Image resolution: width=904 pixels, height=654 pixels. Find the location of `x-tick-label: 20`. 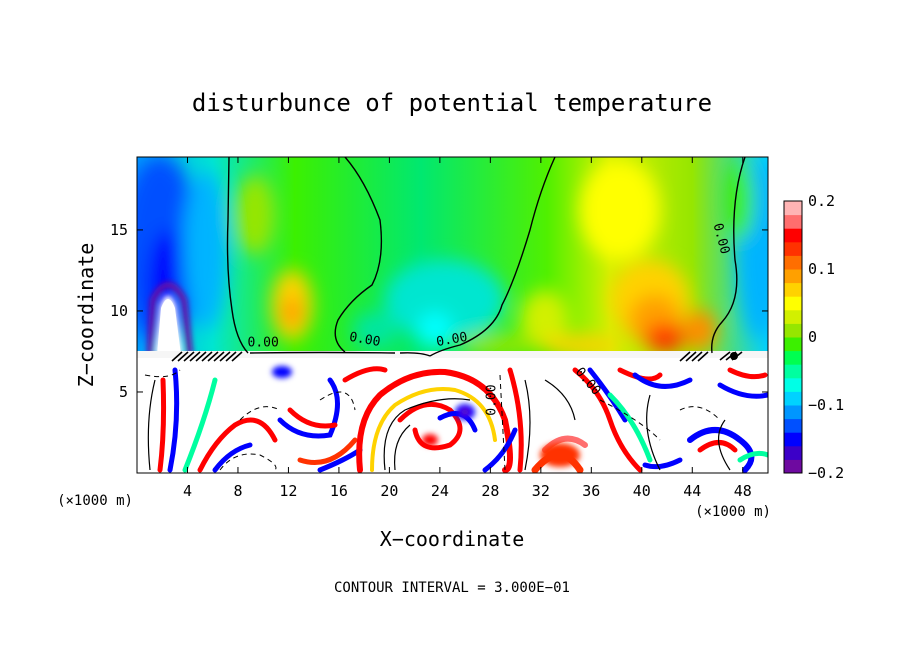

x-tick-label: 20 is located at coordinates (389, 491).